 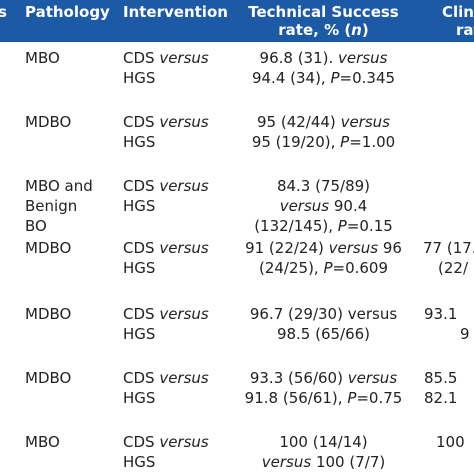 I want to click on header-intervention: Intervention, so click(x=175, y=12).